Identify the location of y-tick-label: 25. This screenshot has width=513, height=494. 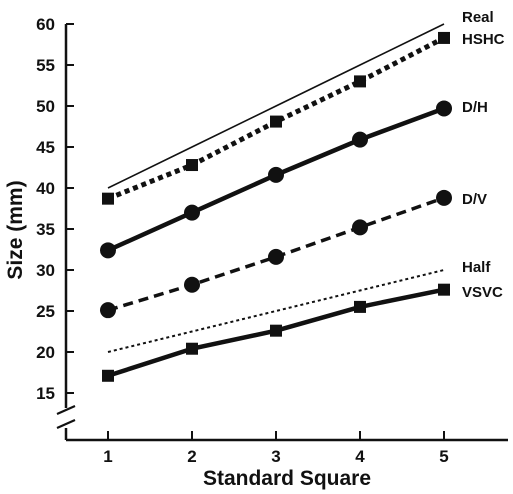
(45, 311).